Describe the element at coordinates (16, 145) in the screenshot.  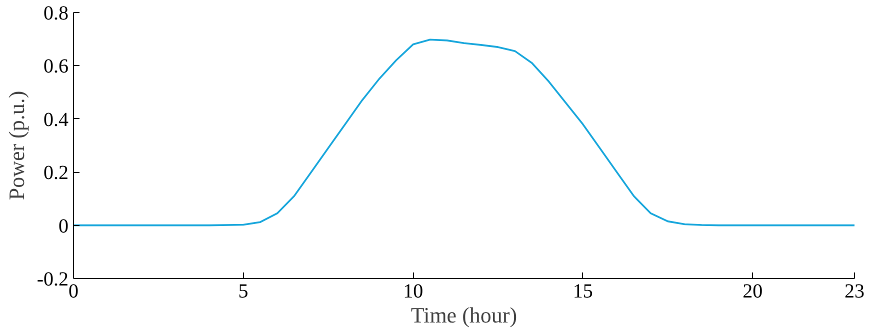
I see `y-axis-title: Power (p.u.)` at that location.